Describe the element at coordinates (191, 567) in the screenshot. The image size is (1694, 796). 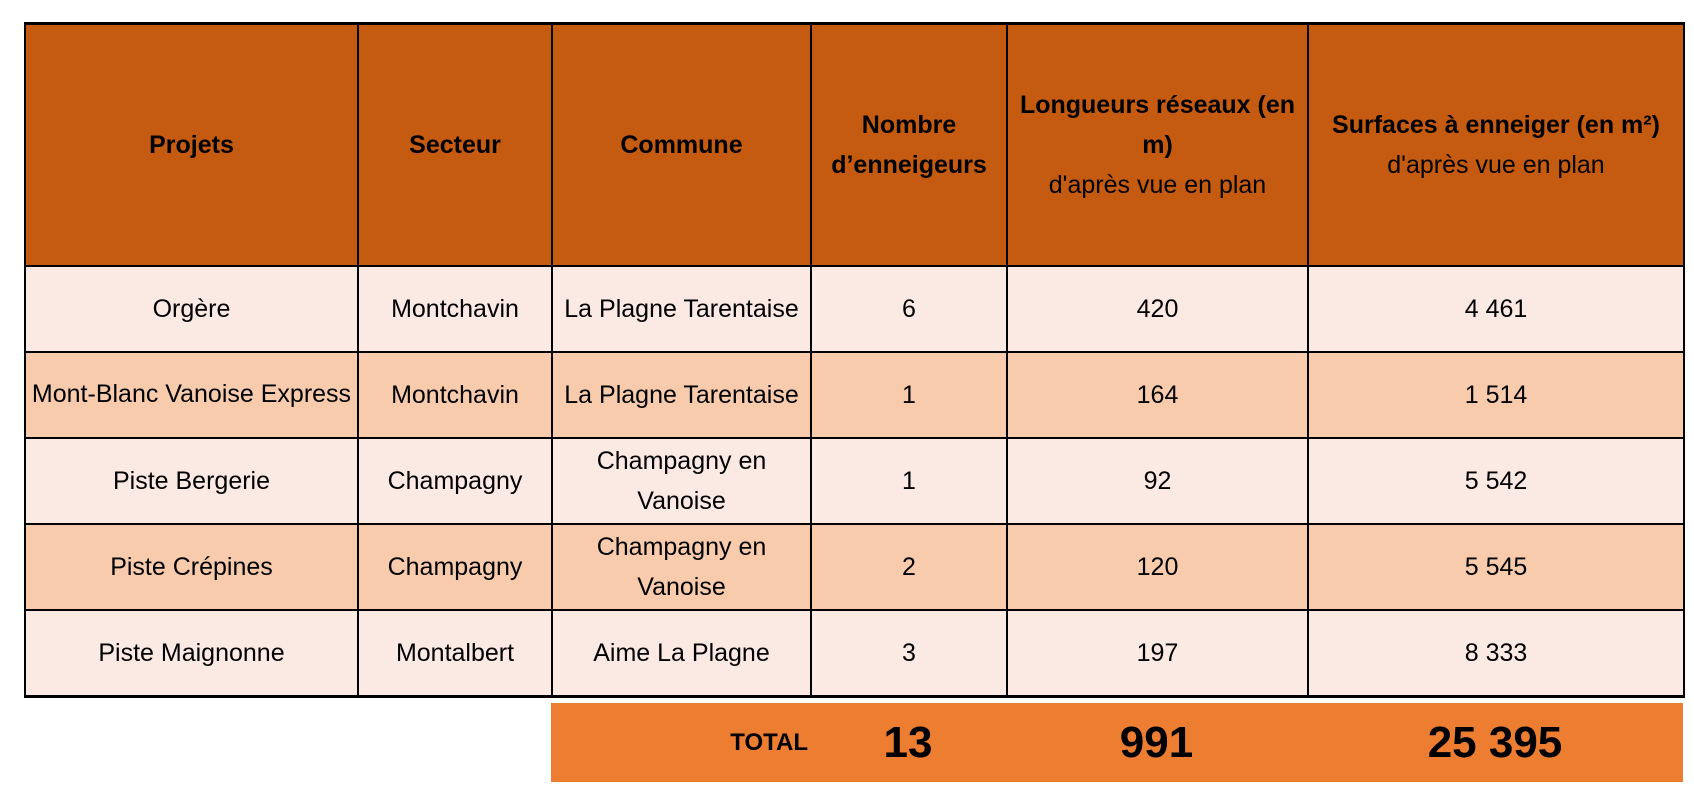
I see `cell-projet: Piste Crépines` at that location.